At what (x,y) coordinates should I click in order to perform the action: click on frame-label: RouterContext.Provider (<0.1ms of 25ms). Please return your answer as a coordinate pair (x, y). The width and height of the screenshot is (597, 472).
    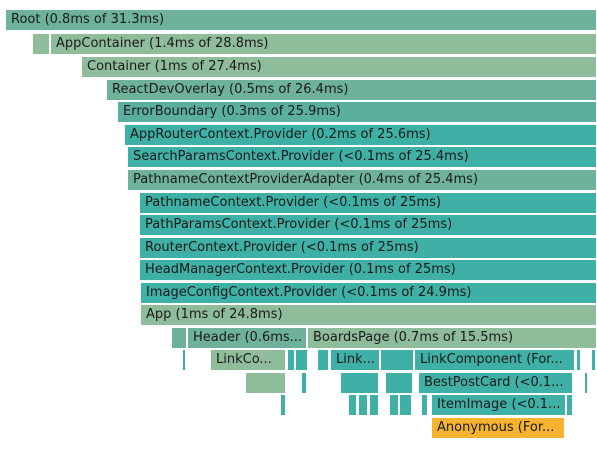
    Looking at the image, I should click on (282, 247).